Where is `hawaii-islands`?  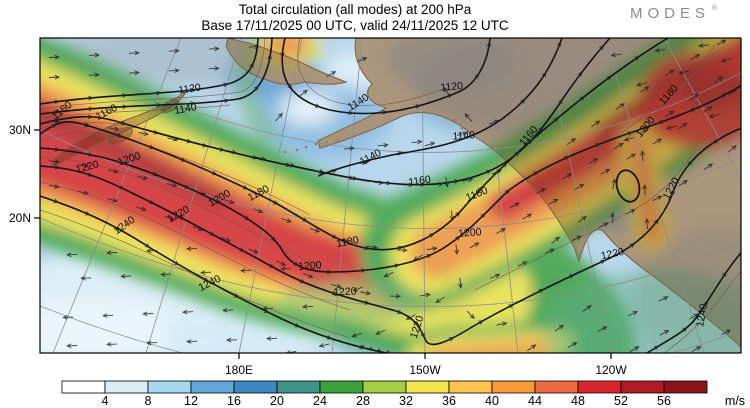
hawaii-islands is located at coordinates (375, 348).